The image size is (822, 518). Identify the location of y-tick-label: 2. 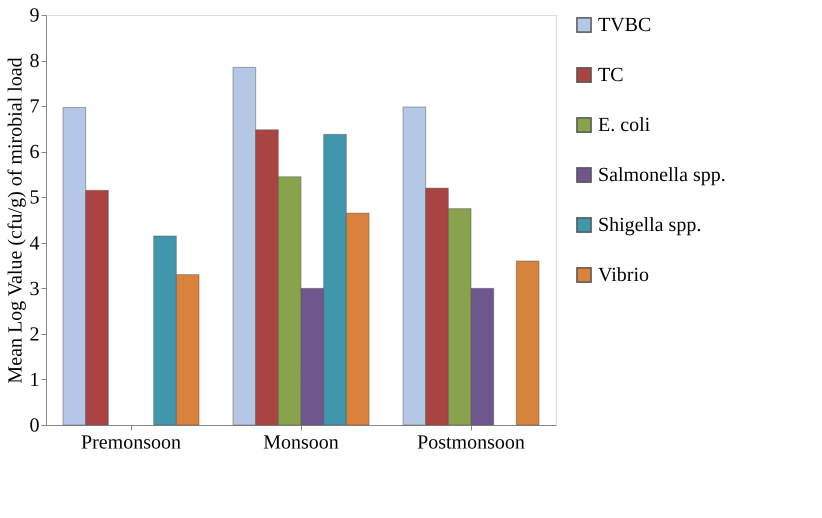
(35, 334).